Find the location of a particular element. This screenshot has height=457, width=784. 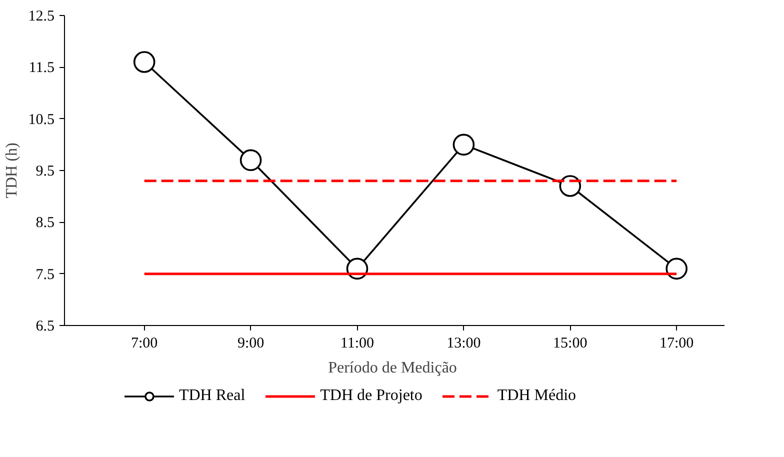

legend-label: TDH de Projeto is located at coordinates (371, 396).